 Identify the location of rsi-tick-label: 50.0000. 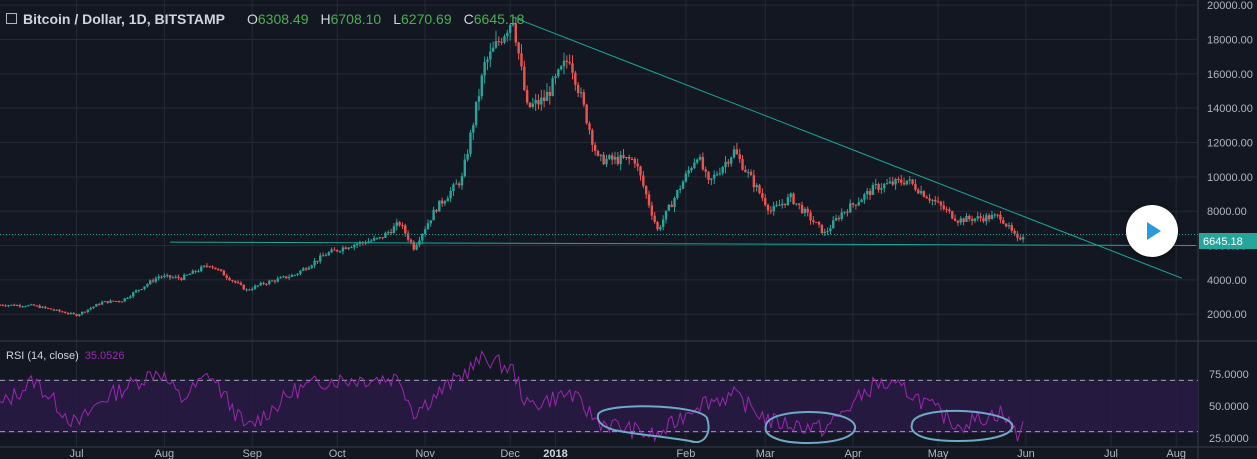
(1229, 407).